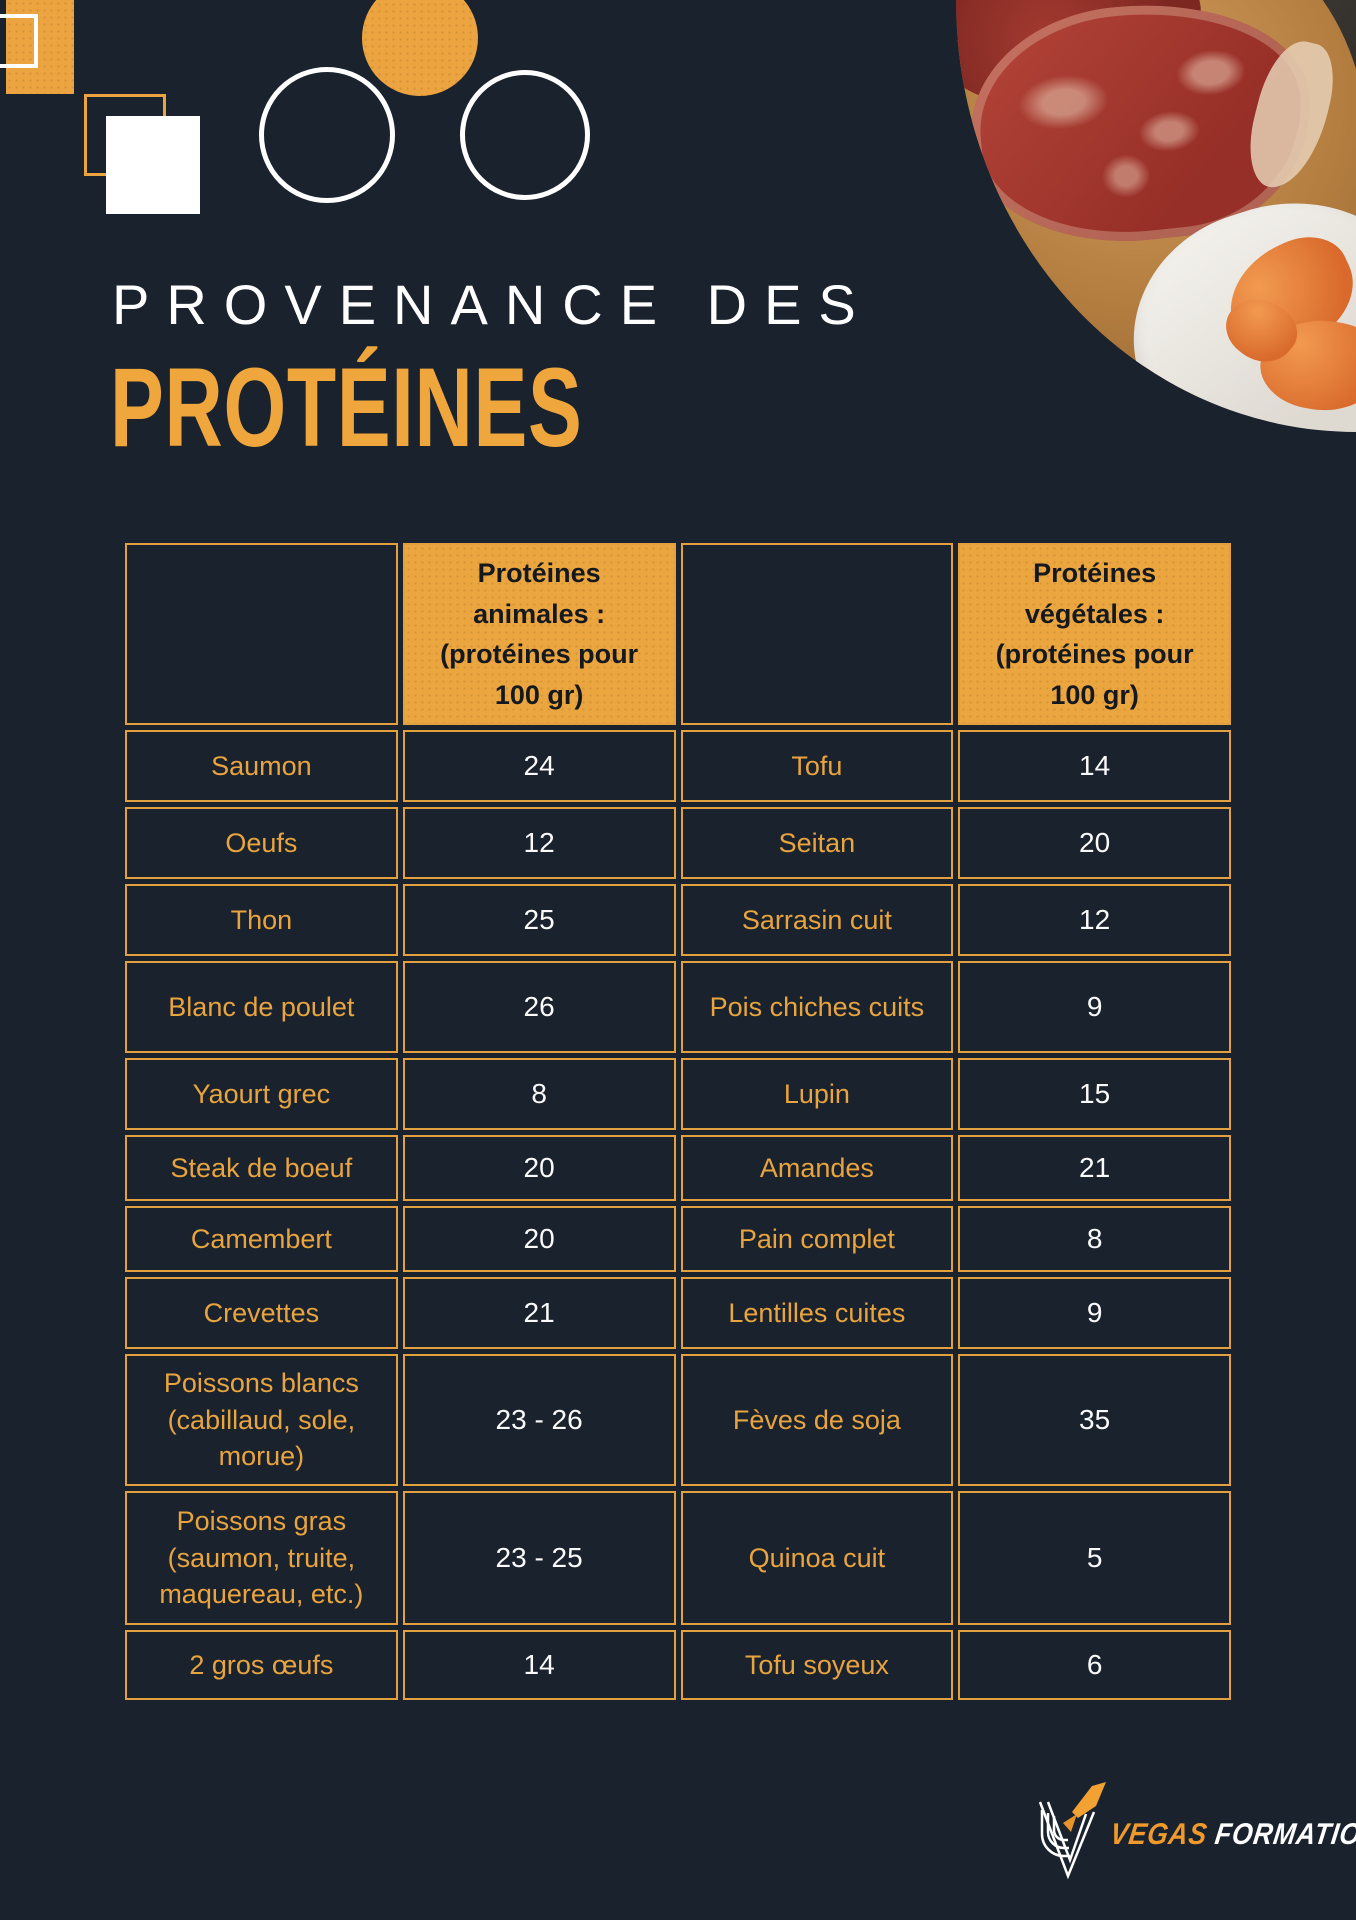 This screenshot has height=1920, width=1356. What do you see at coordinates (678, 1313) in the screenshot?
I see `table-row: Crevettes 21 Lentilles cuites 9` at bounding box center [678, 1313].